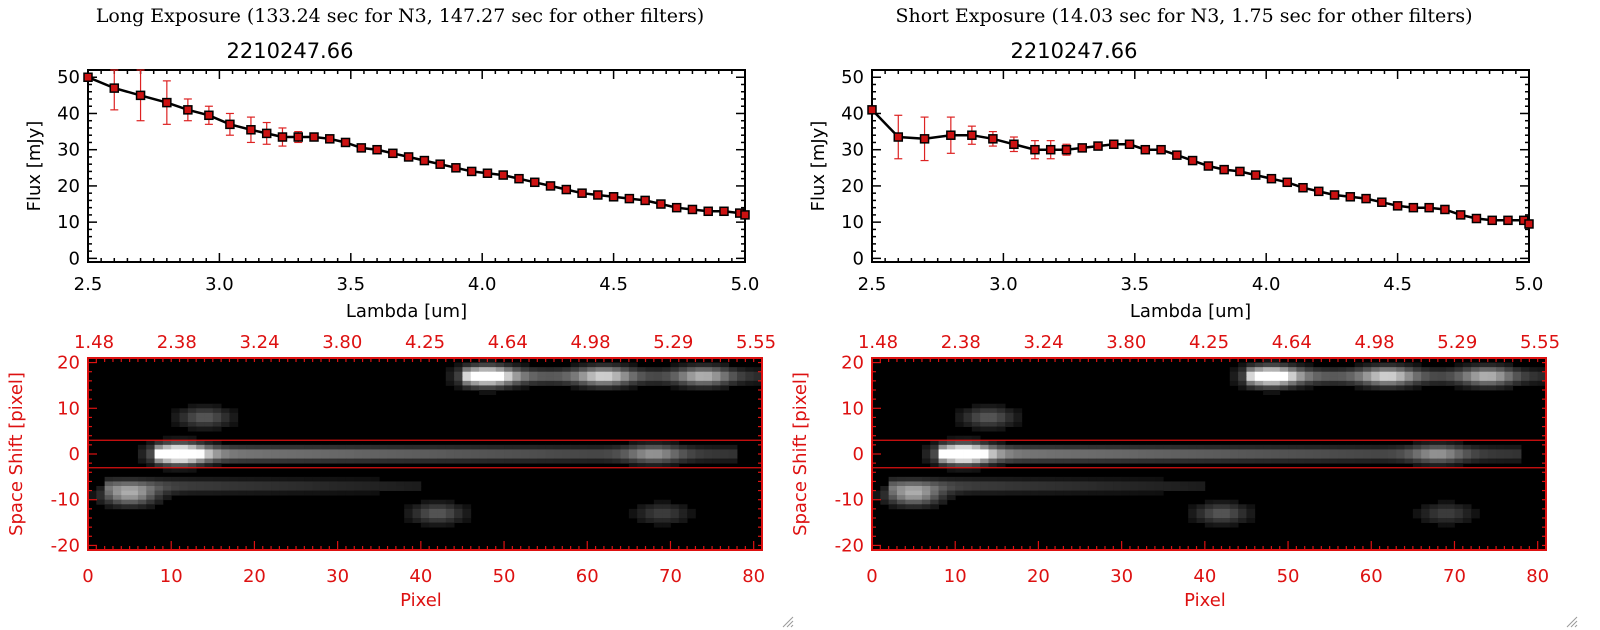  Describe the element at coordinates (88, 284) in the screenshot. I see `x-tick-label: 2.5` at that location.